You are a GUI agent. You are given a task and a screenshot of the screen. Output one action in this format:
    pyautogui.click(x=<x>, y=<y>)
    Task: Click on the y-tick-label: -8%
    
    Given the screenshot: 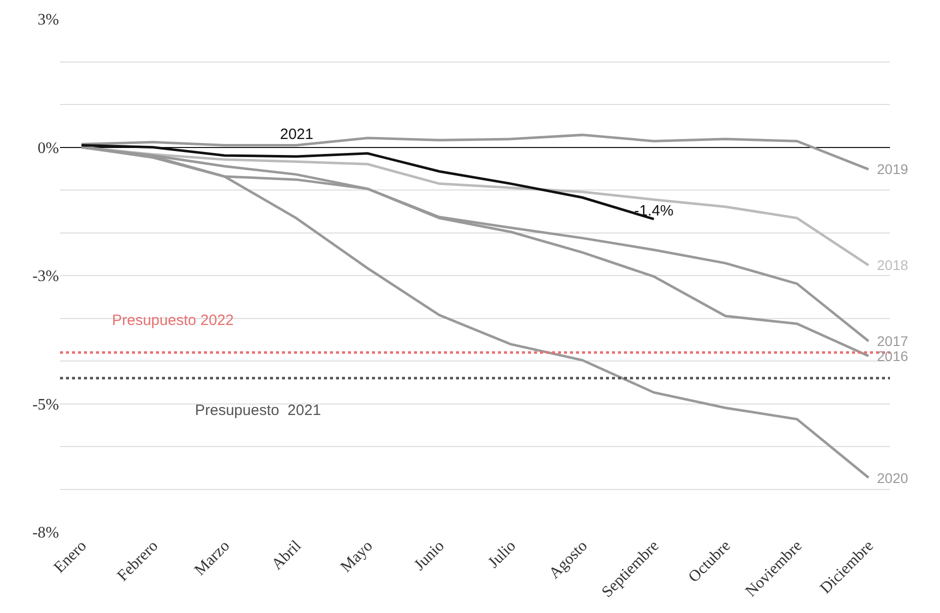 What is the action you would take?
    pyautogui.click(x=45, y=533)
    